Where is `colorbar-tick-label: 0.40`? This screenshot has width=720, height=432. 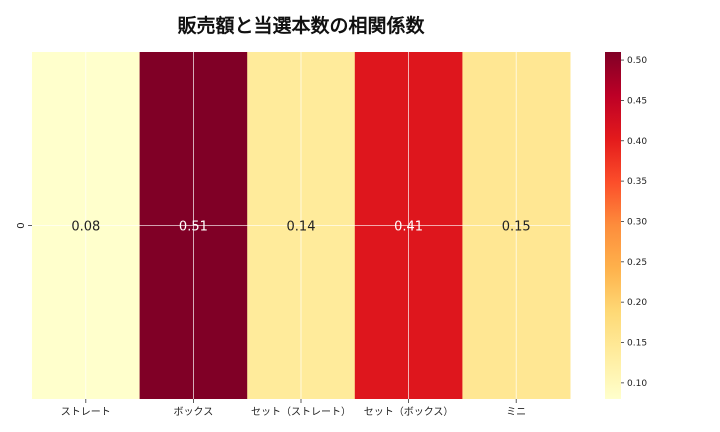
colorbar-tick-label: 0.40 is located at coordinates (637, 142).